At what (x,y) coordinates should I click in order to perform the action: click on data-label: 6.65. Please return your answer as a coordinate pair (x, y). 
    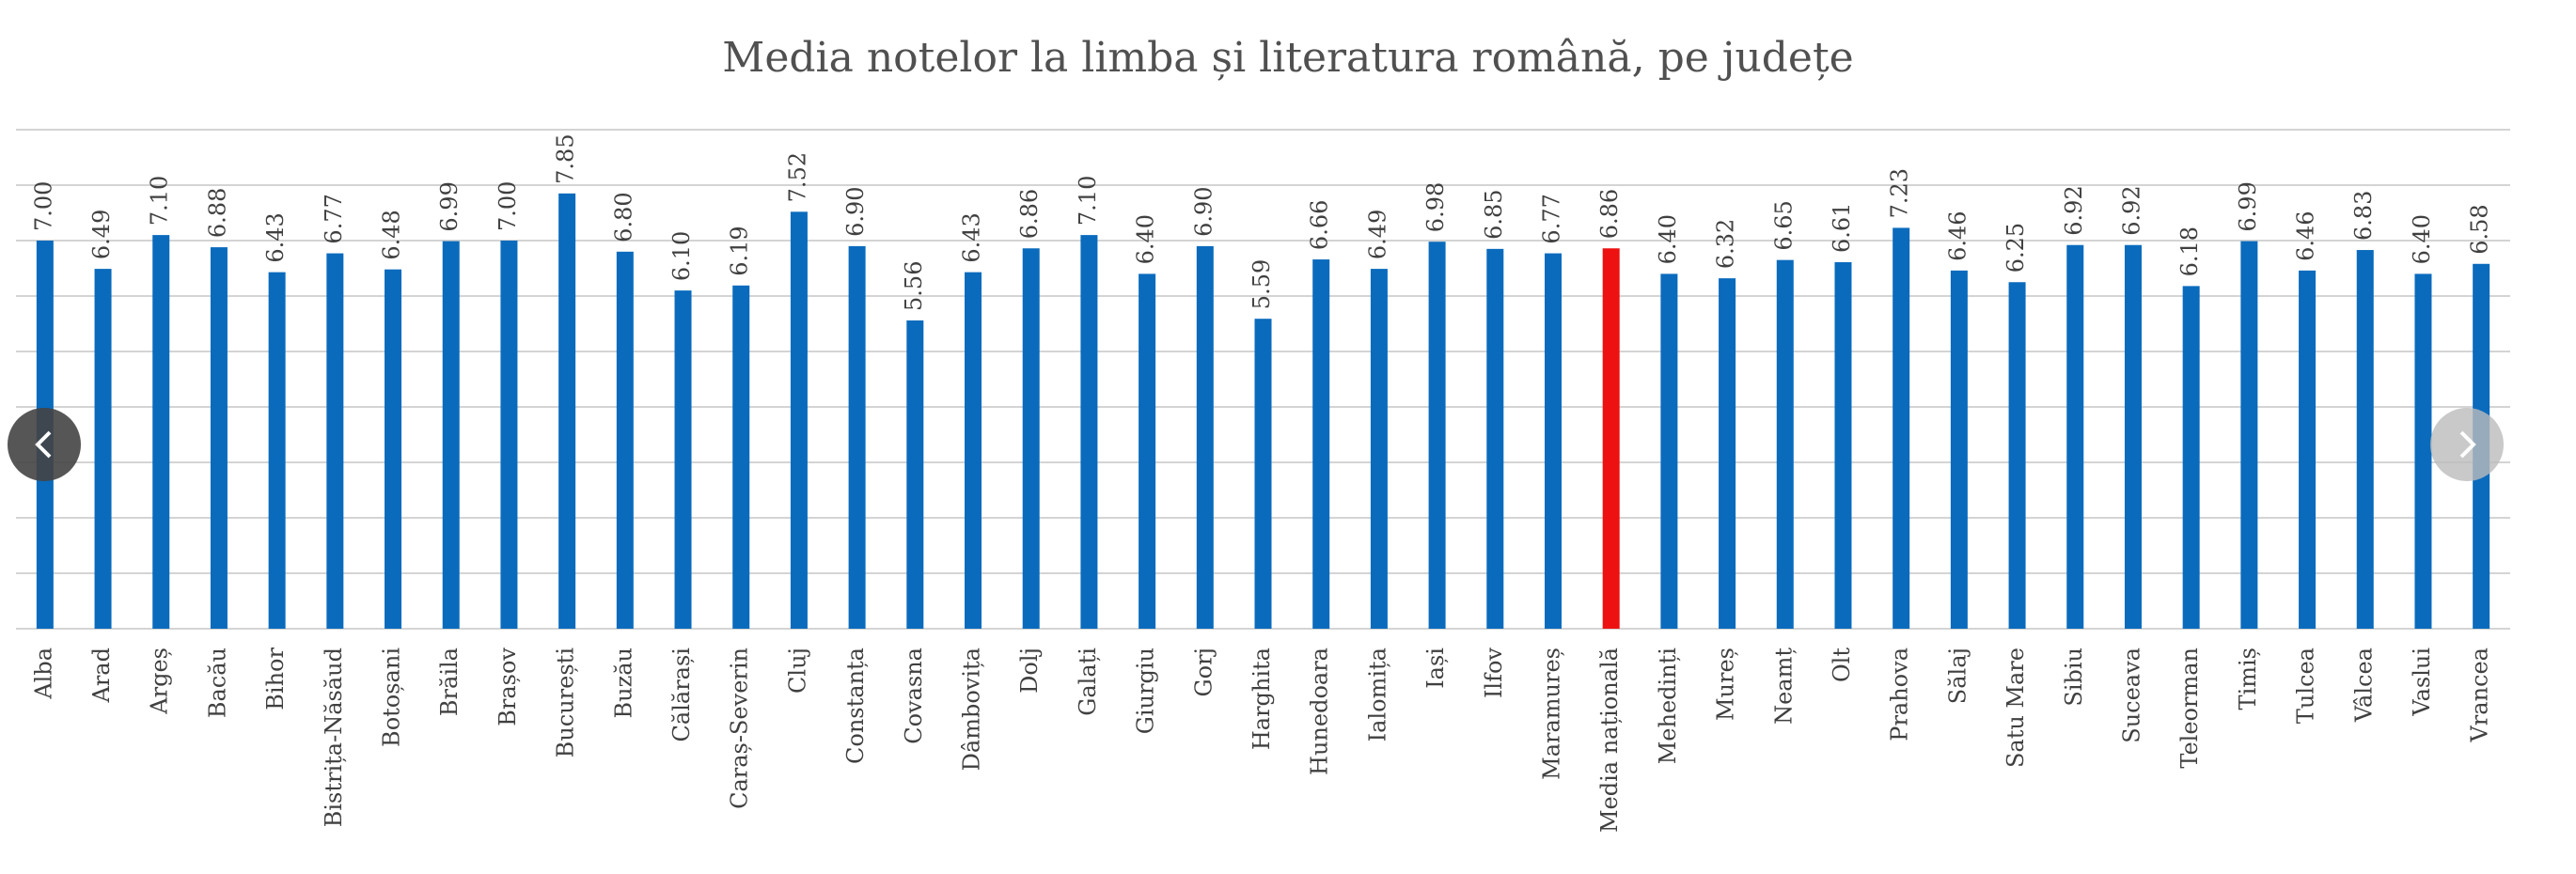
    Looking at the image, I should click on (1784, 225).